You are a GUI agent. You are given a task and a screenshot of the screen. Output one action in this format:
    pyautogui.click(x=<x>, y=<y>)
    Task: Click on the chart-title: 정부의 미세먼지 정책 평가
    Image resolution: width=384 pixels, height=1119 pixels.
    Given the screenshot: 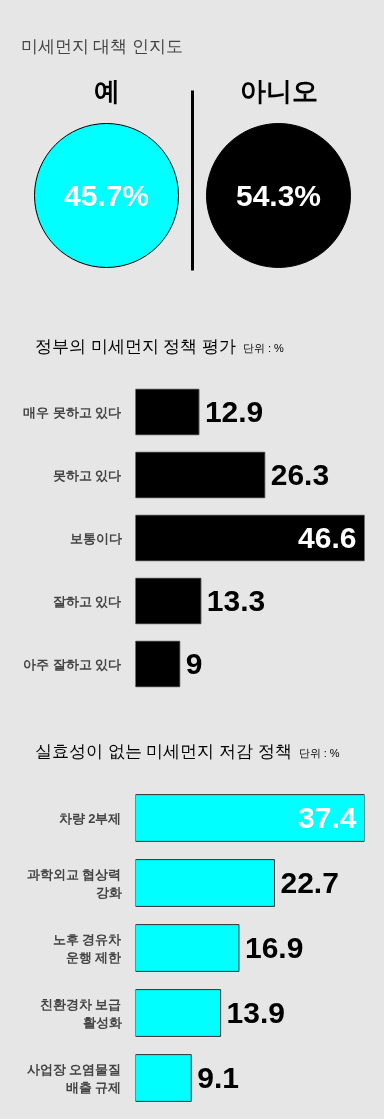 What is the action you would take?
    pyautogui.click(x=136, y=346)
    